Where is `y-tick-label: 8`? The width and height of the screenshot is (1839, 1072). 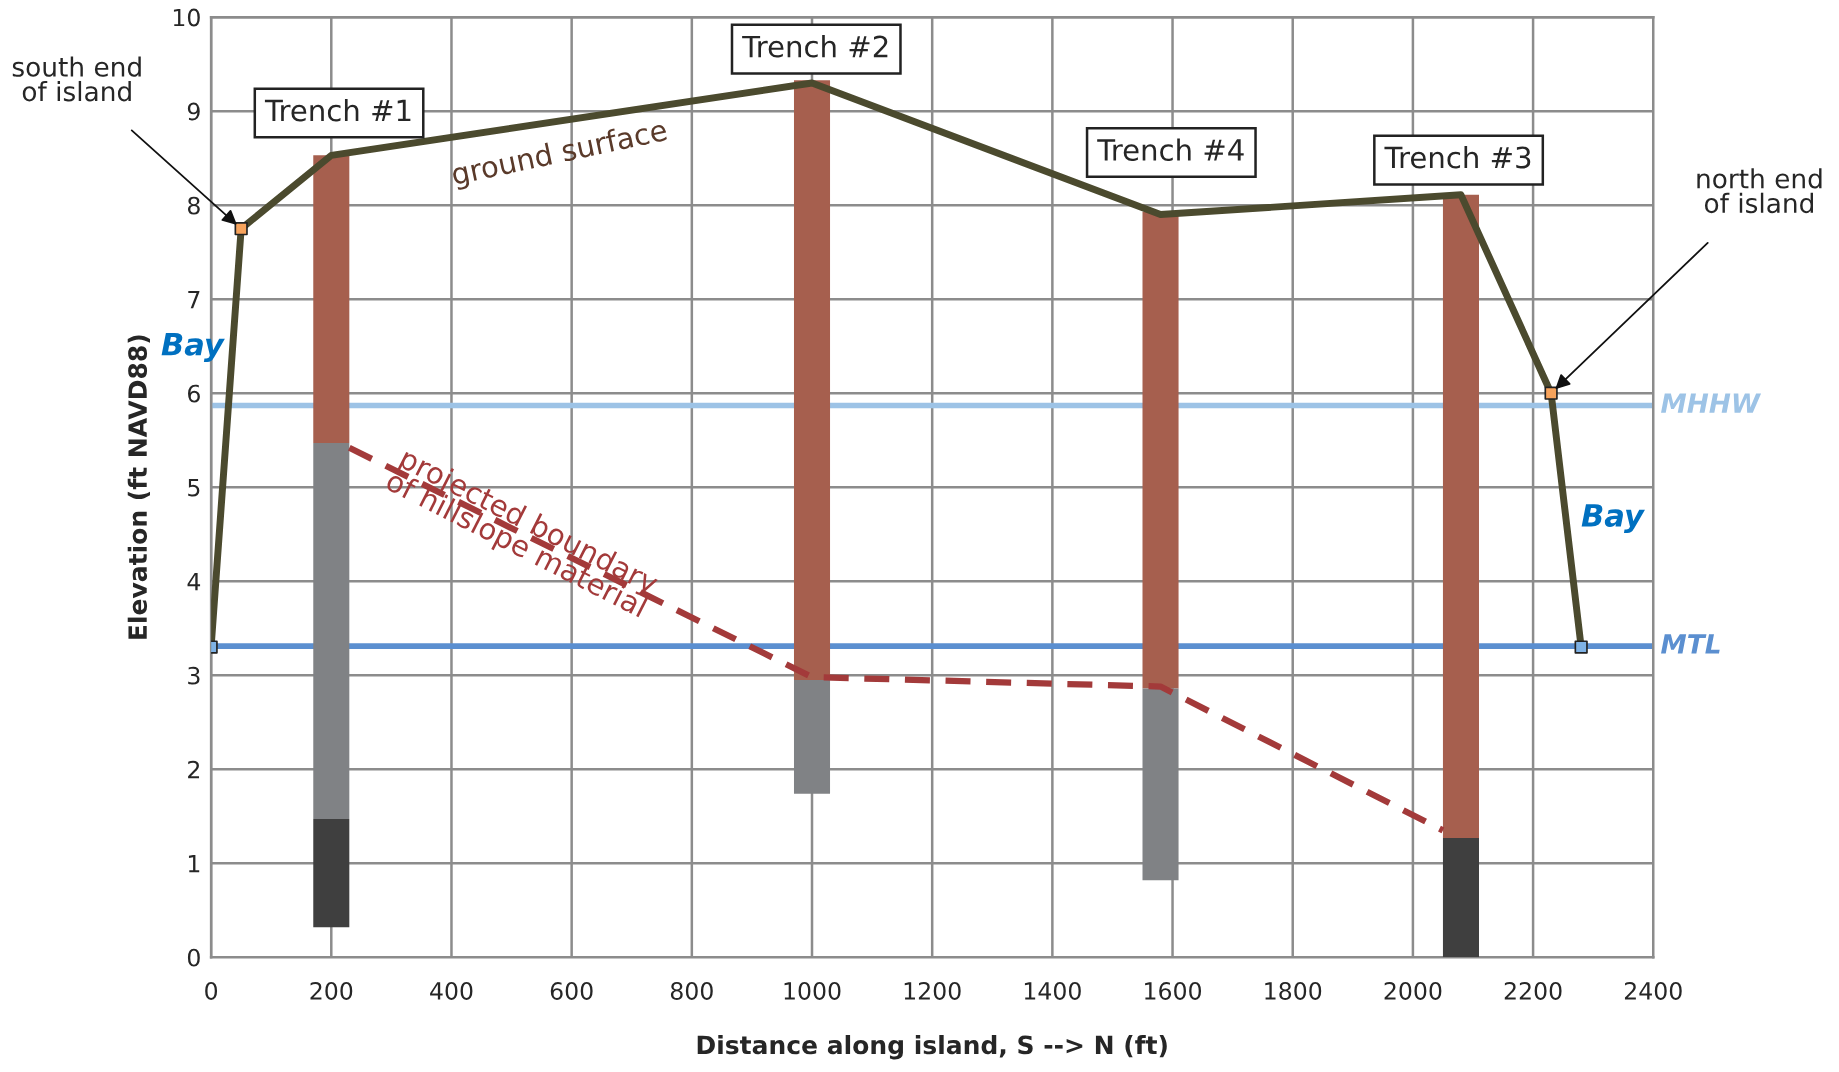 y-tick-label: 8 is located at coordinates (193, 205).